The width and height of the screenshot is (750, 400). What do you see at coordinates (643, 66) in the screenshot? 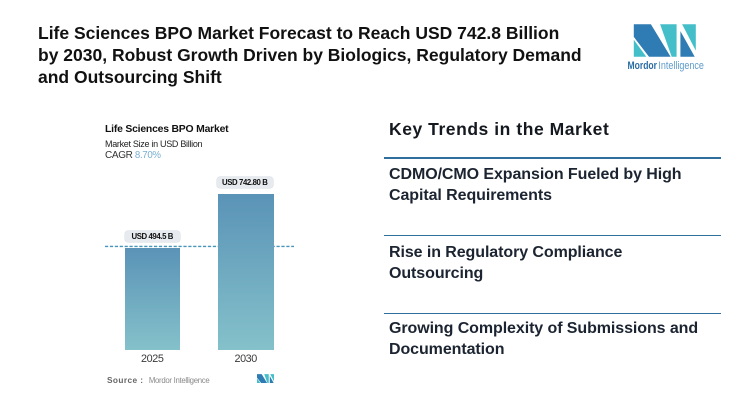
I see `svg-text: Mordor` at bounding box center [643, 66].